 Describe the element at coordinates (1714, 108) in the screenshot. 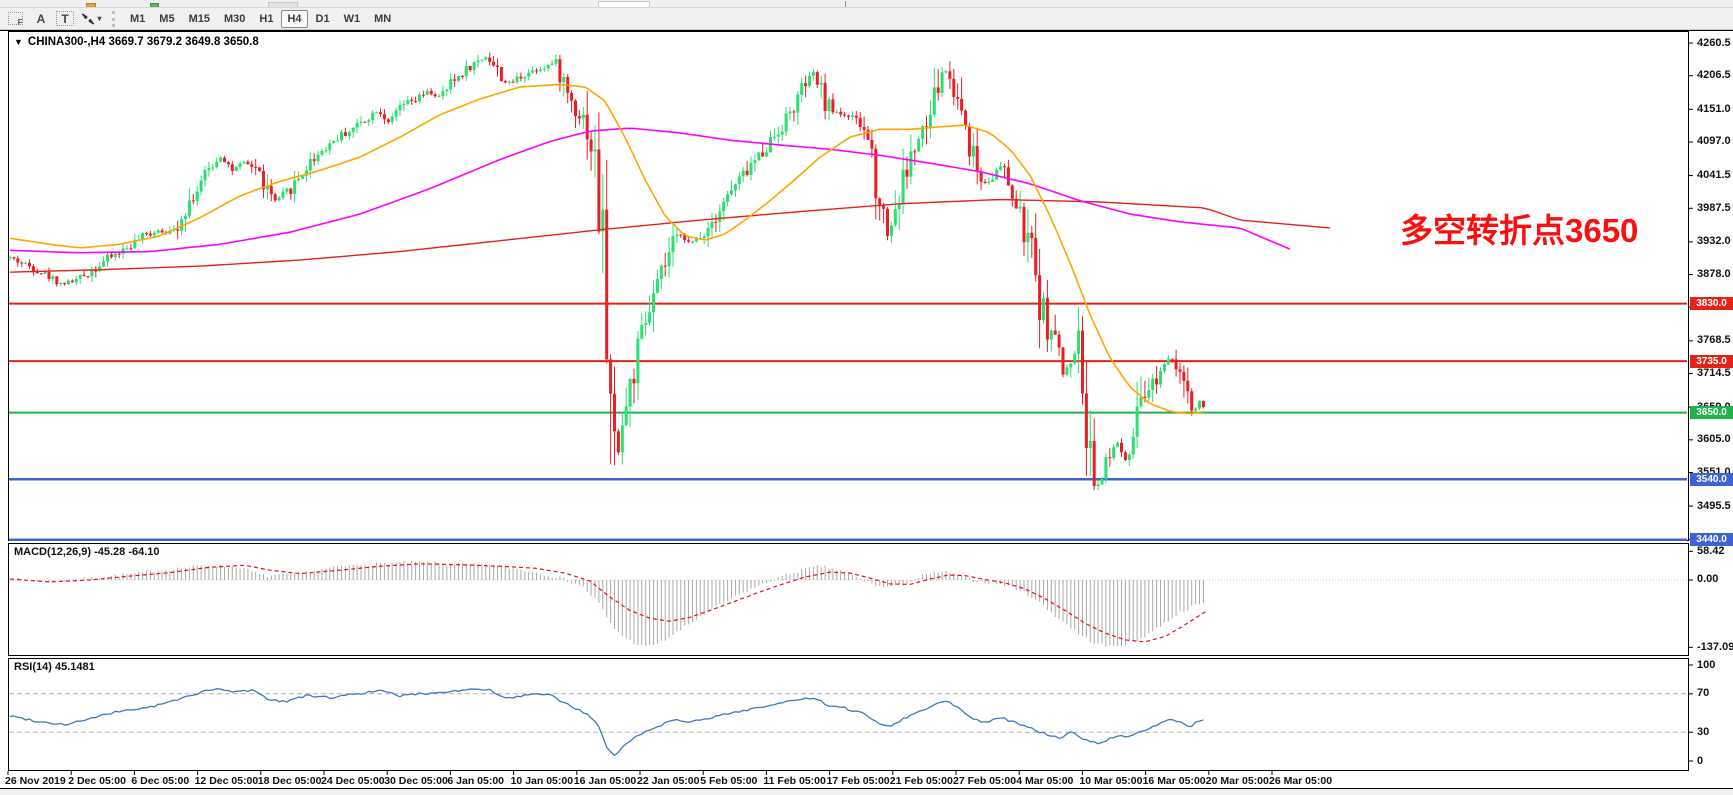

I see `price-tick-label: 4151.0` at that location.